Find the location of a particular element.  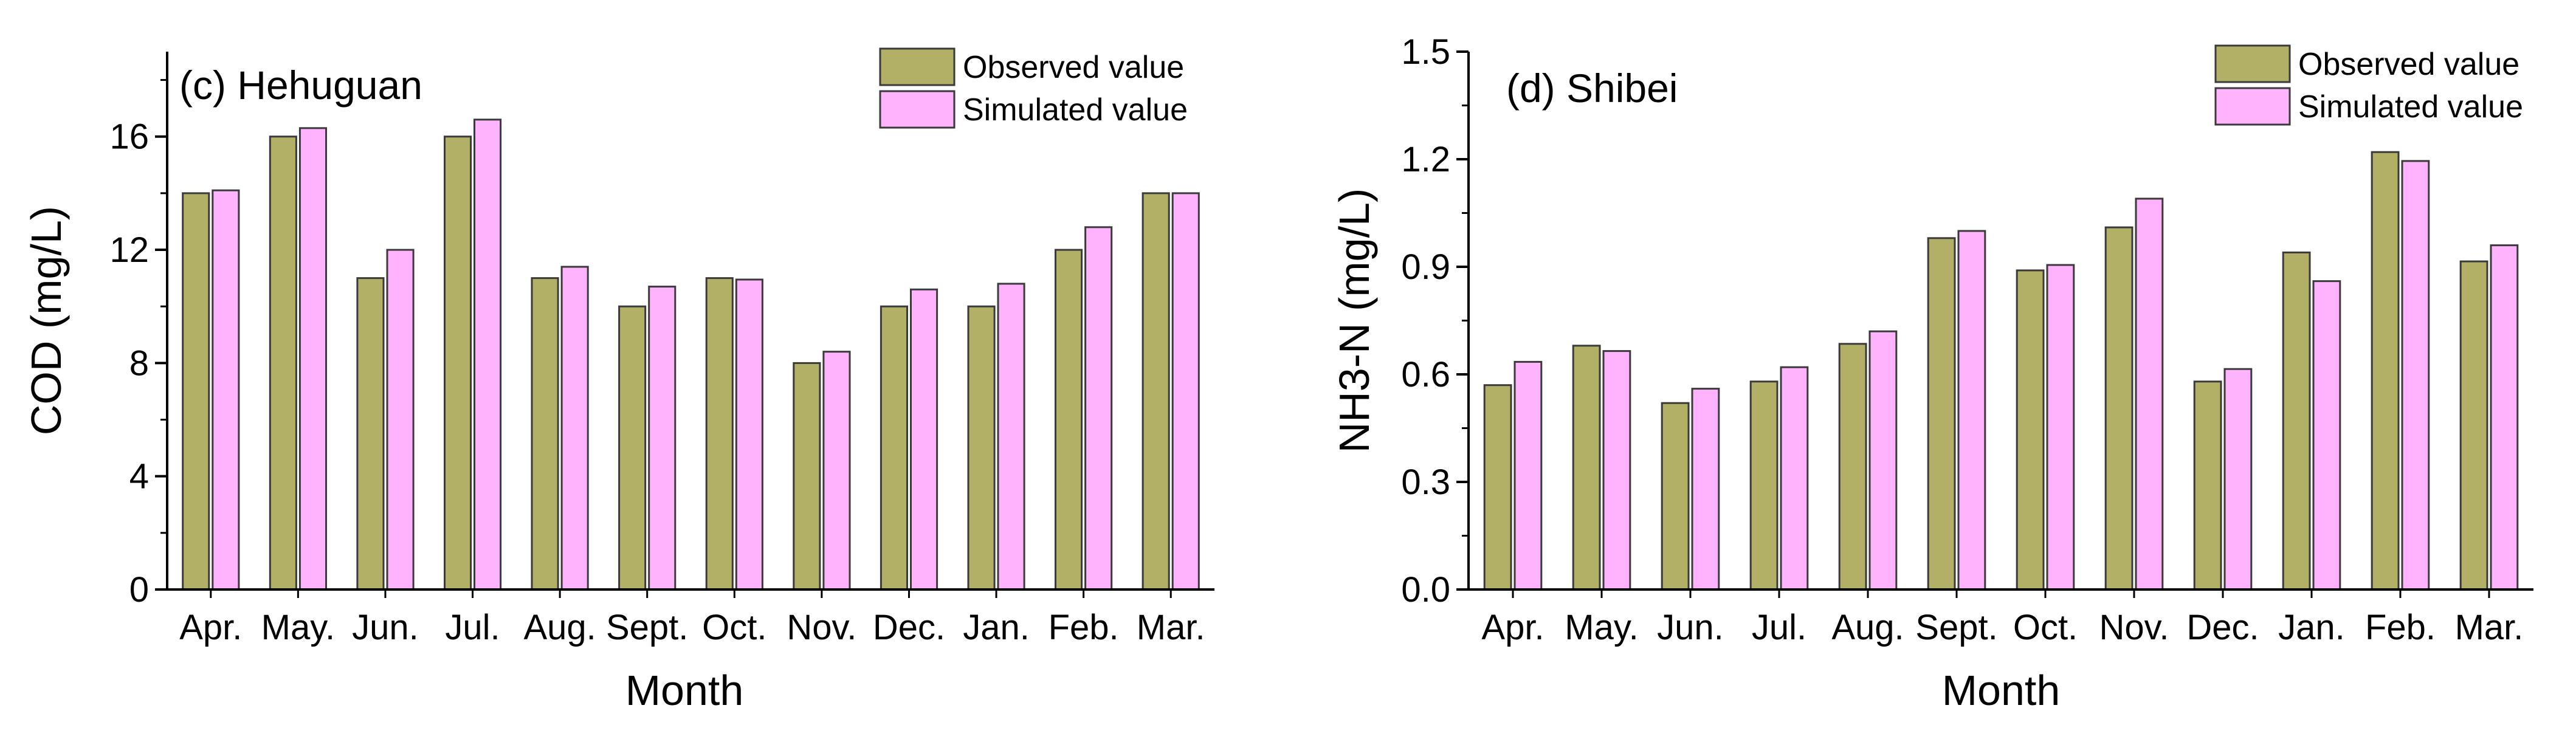

y-axis-label: COD (mg/L) is located at coordinates (46, 320).